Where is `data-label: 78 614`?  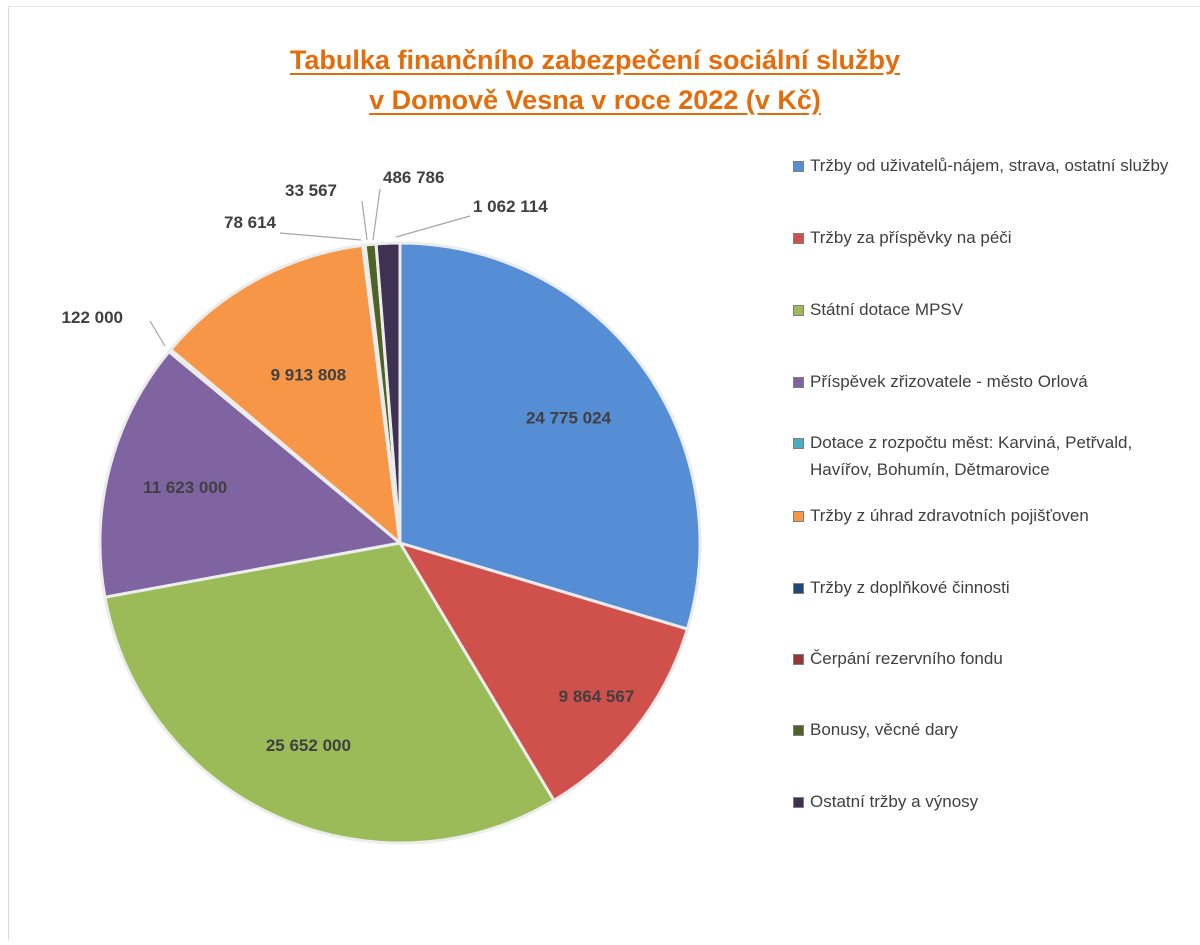 data-label: 78 614 is located at coordinates (250, 222).